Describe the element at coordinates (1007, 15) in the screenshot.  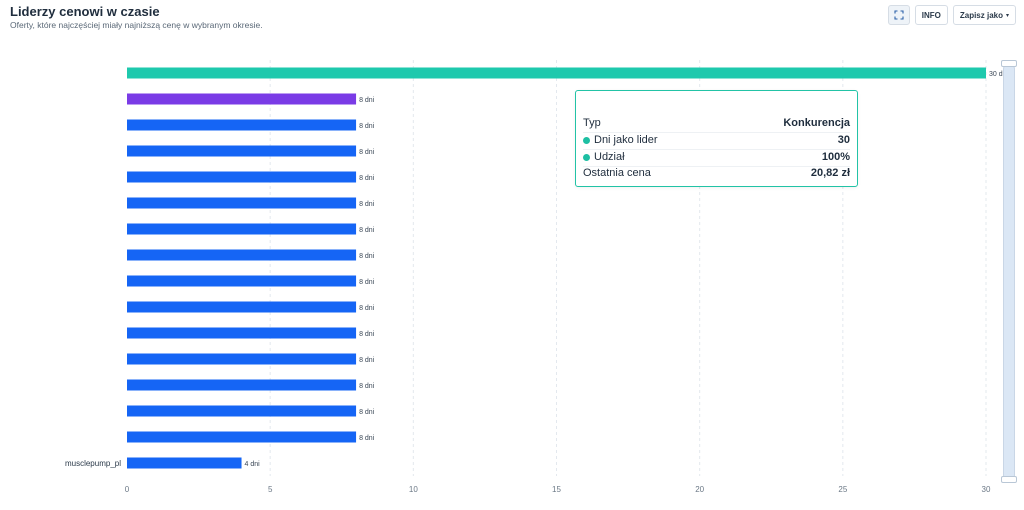
I see `caret-down-icon: ▾` at that location.